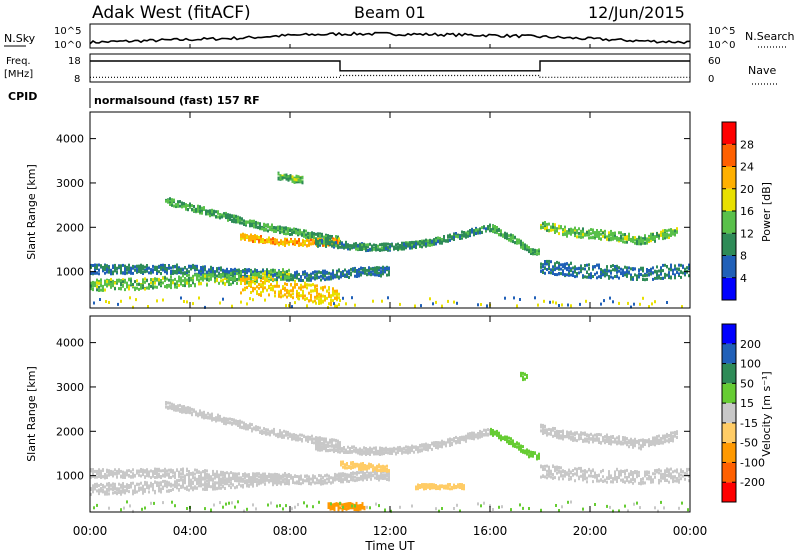 The height and width of the screenshot is (554, 800). I want to click on freq-tick-low: 8, so click(77, 79).